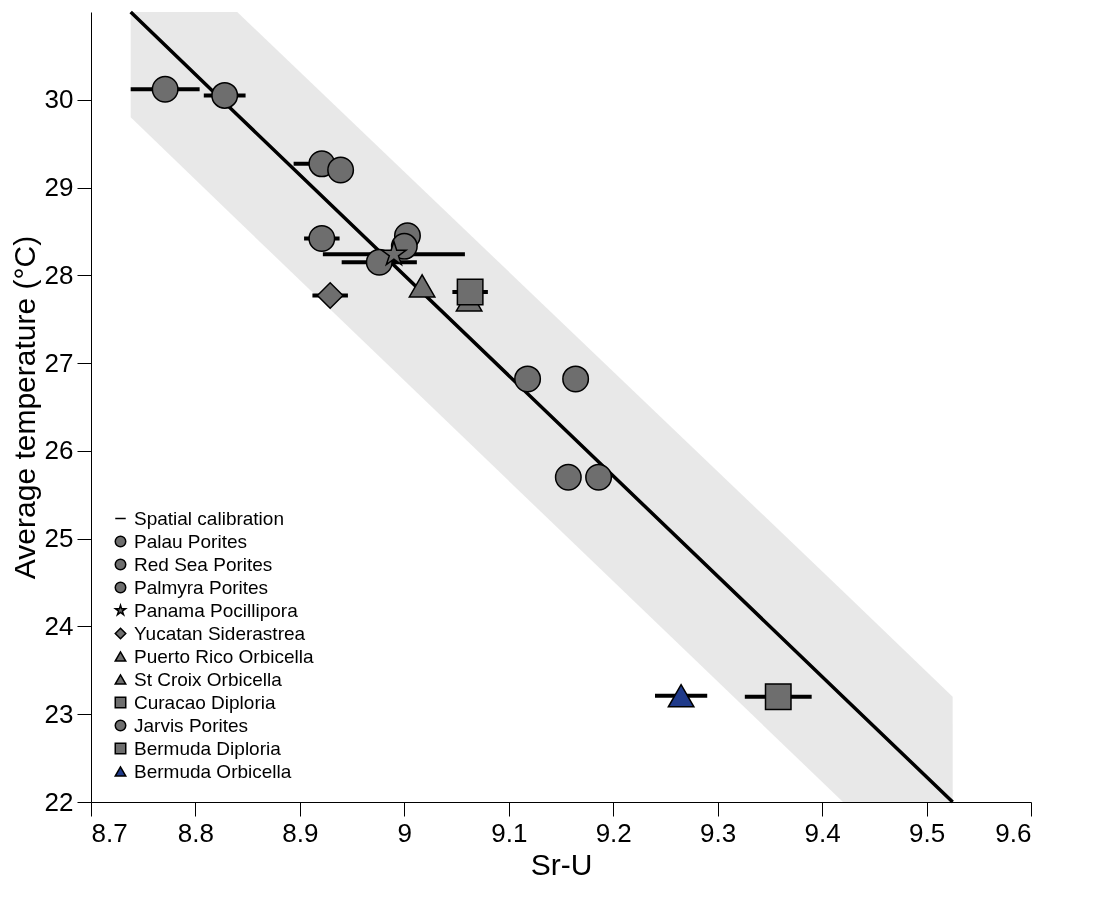  Describe the element at coordinates (191, 725) in the screenshot. I see `legend-label: Jarvis Porites` at that location.